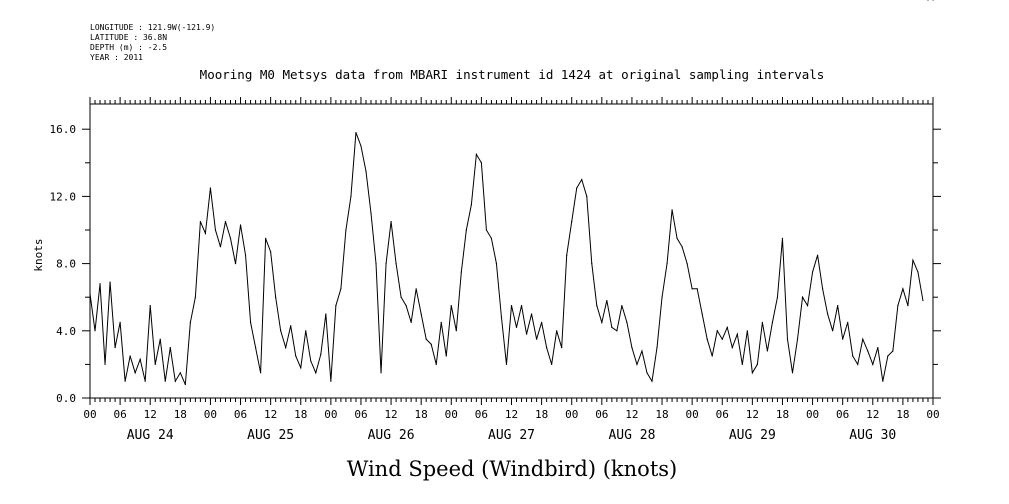  Describe the element at coordinates (631, 435) in the screenshot. I see `x-day-label: AUG 28` at that location.